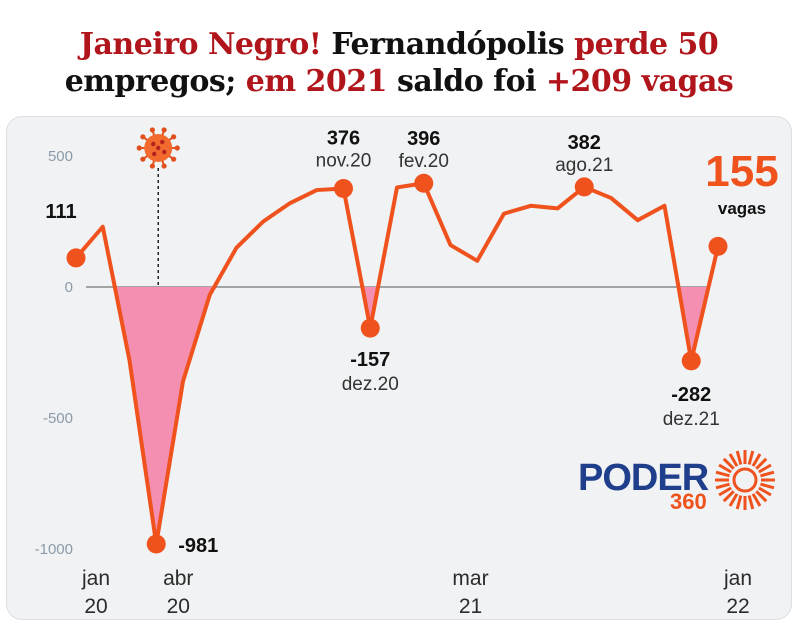 The image size is (798, 624). Describe the element at coordinates (343, 138) in the screenshot. I see `value-label: 376` at that location.